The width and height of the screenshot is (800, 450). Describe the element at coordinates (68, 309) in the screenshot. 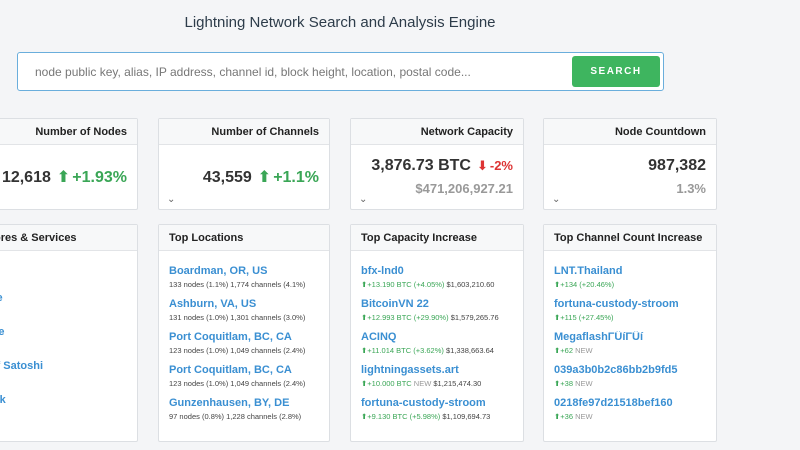

I see `list-item: n.me` at that location.